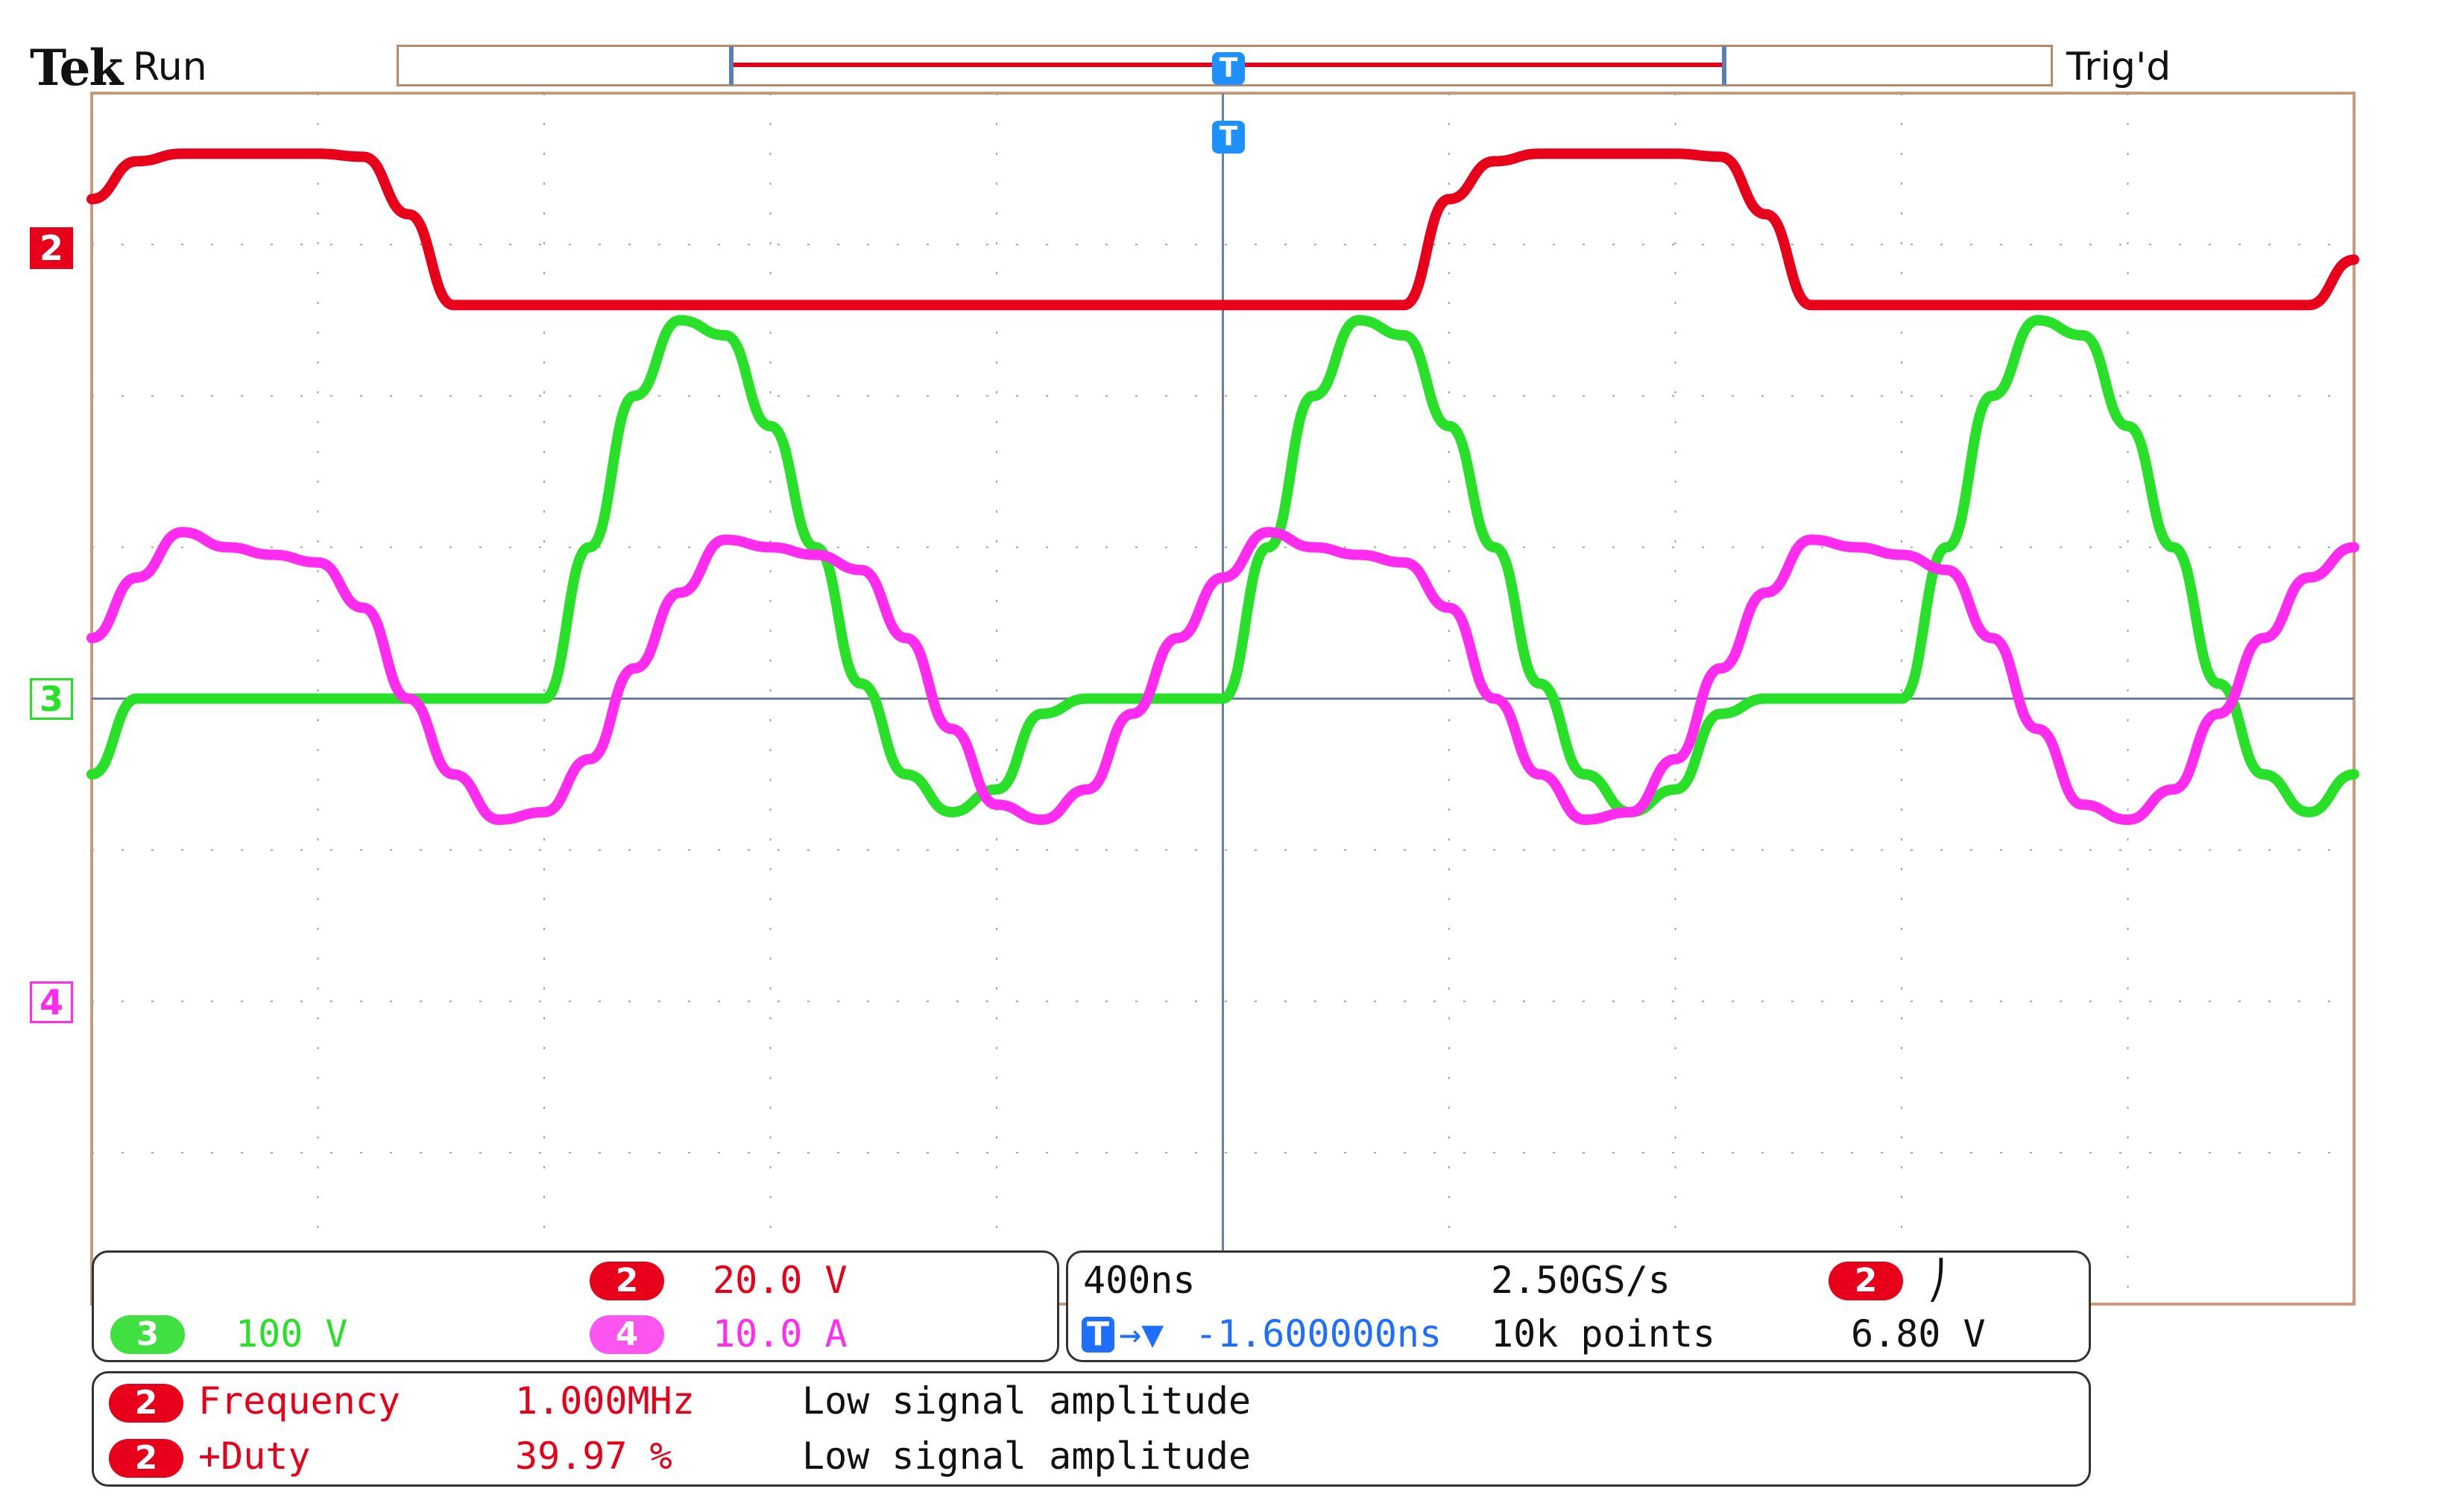 The height and width of the screenshot is (1512, 2445). Describe the element at coordinates (292, 1334) in the screenshot. I see `ch3-scale: 100 V` at that location.